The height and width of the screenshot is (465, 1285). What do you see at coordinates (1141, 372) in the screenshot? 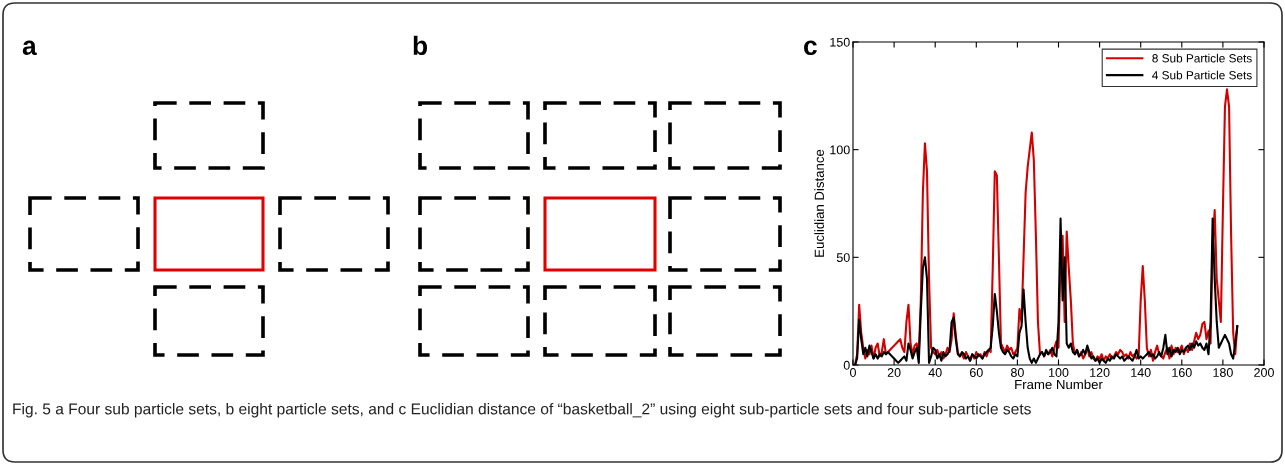
I see `x-tick-label: 140` at bounding box center [1141, 372].